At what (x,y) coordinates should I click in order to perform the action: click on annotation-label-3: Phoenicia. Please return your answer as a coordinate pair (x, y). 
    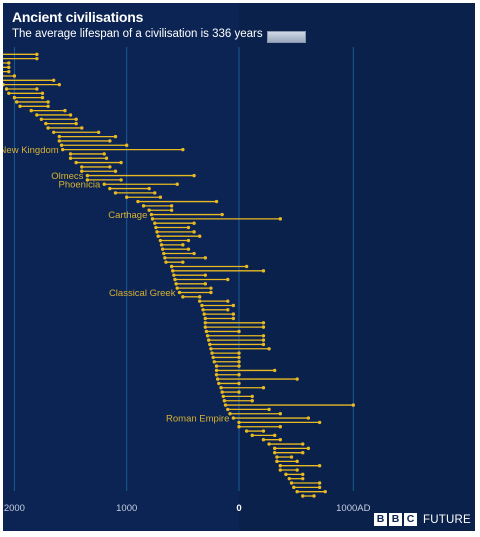
    Looking at the image, I should click on (80, 185).